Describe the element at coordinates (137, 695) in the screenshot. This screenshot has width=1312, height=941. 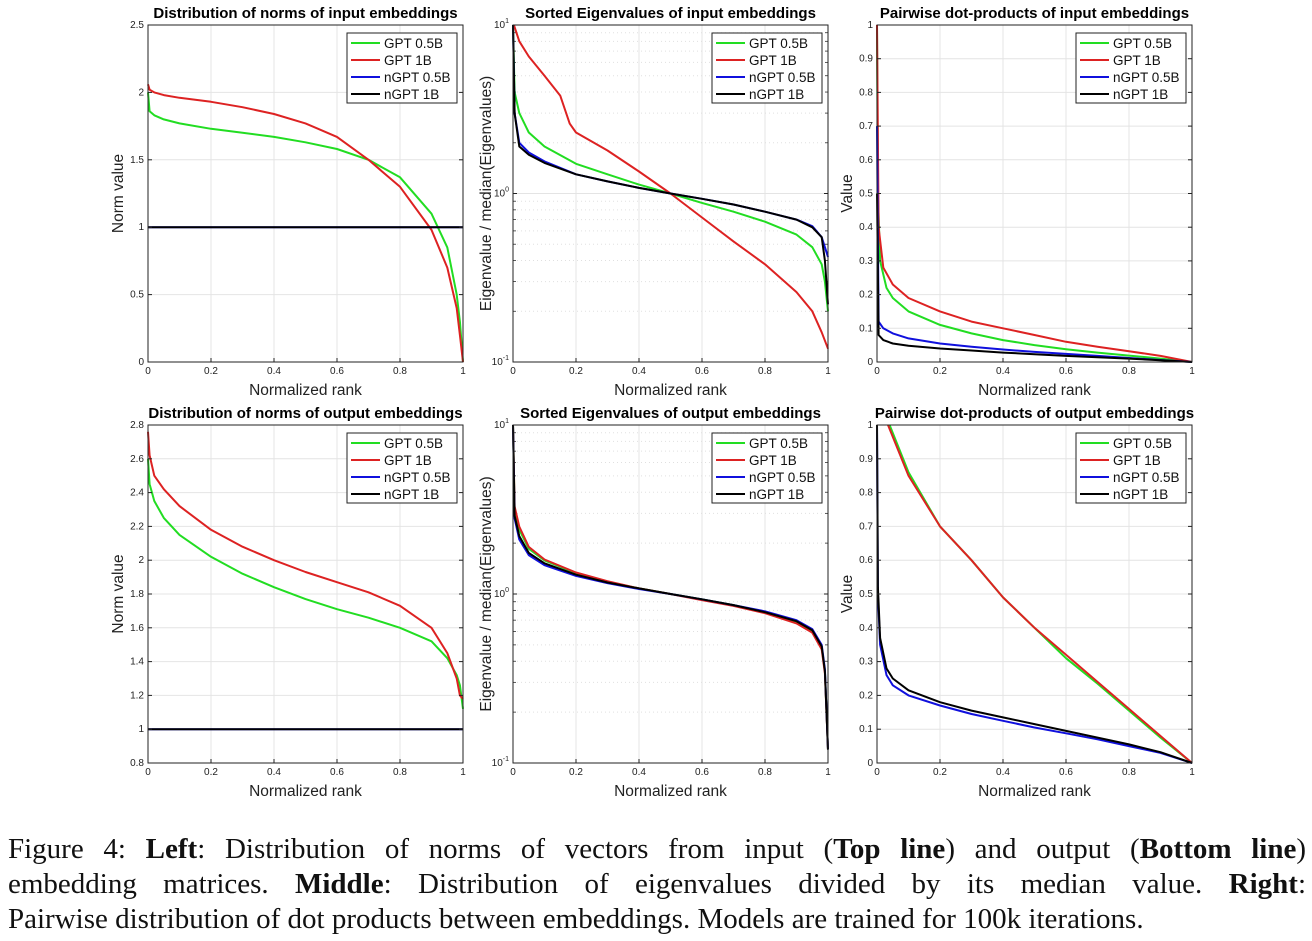
I see `y-tick-label: 1.2` at that location.